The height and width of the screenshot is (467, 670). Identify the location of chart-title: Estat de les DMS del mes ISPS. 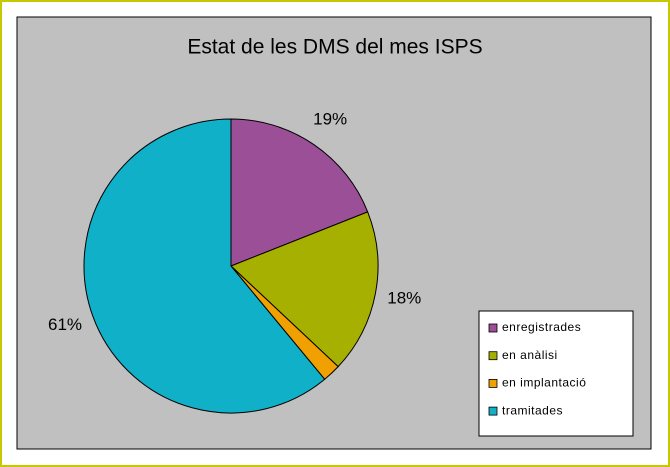
(334, 47).